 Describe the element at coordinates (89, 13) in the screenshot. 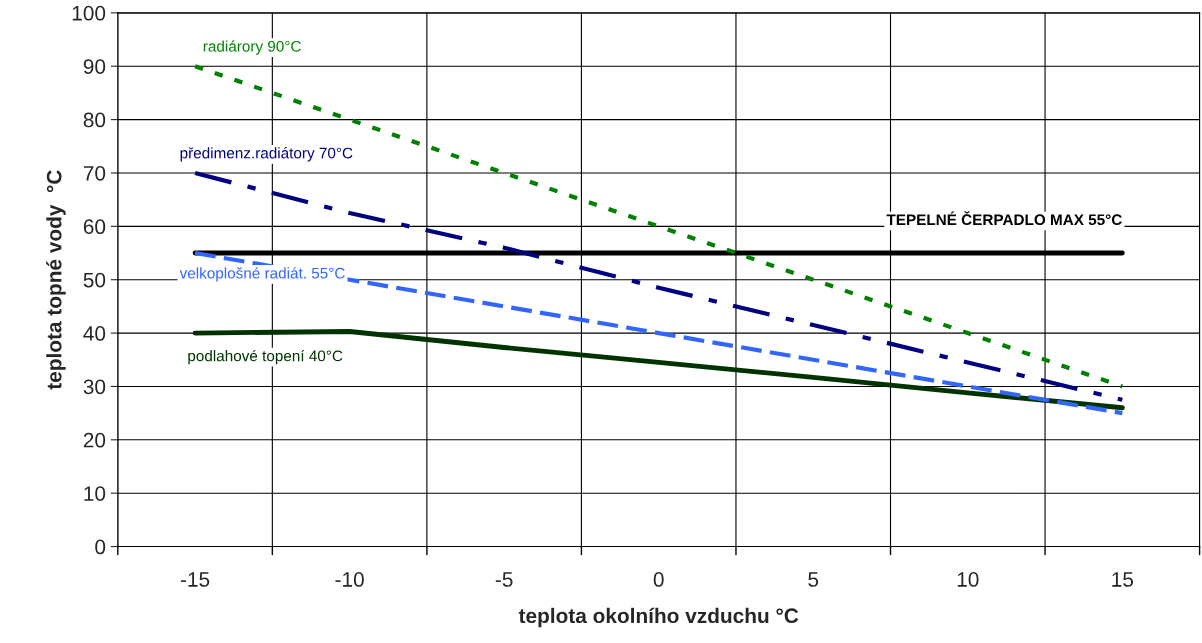

I see `y-tick-label: 100` at that location.